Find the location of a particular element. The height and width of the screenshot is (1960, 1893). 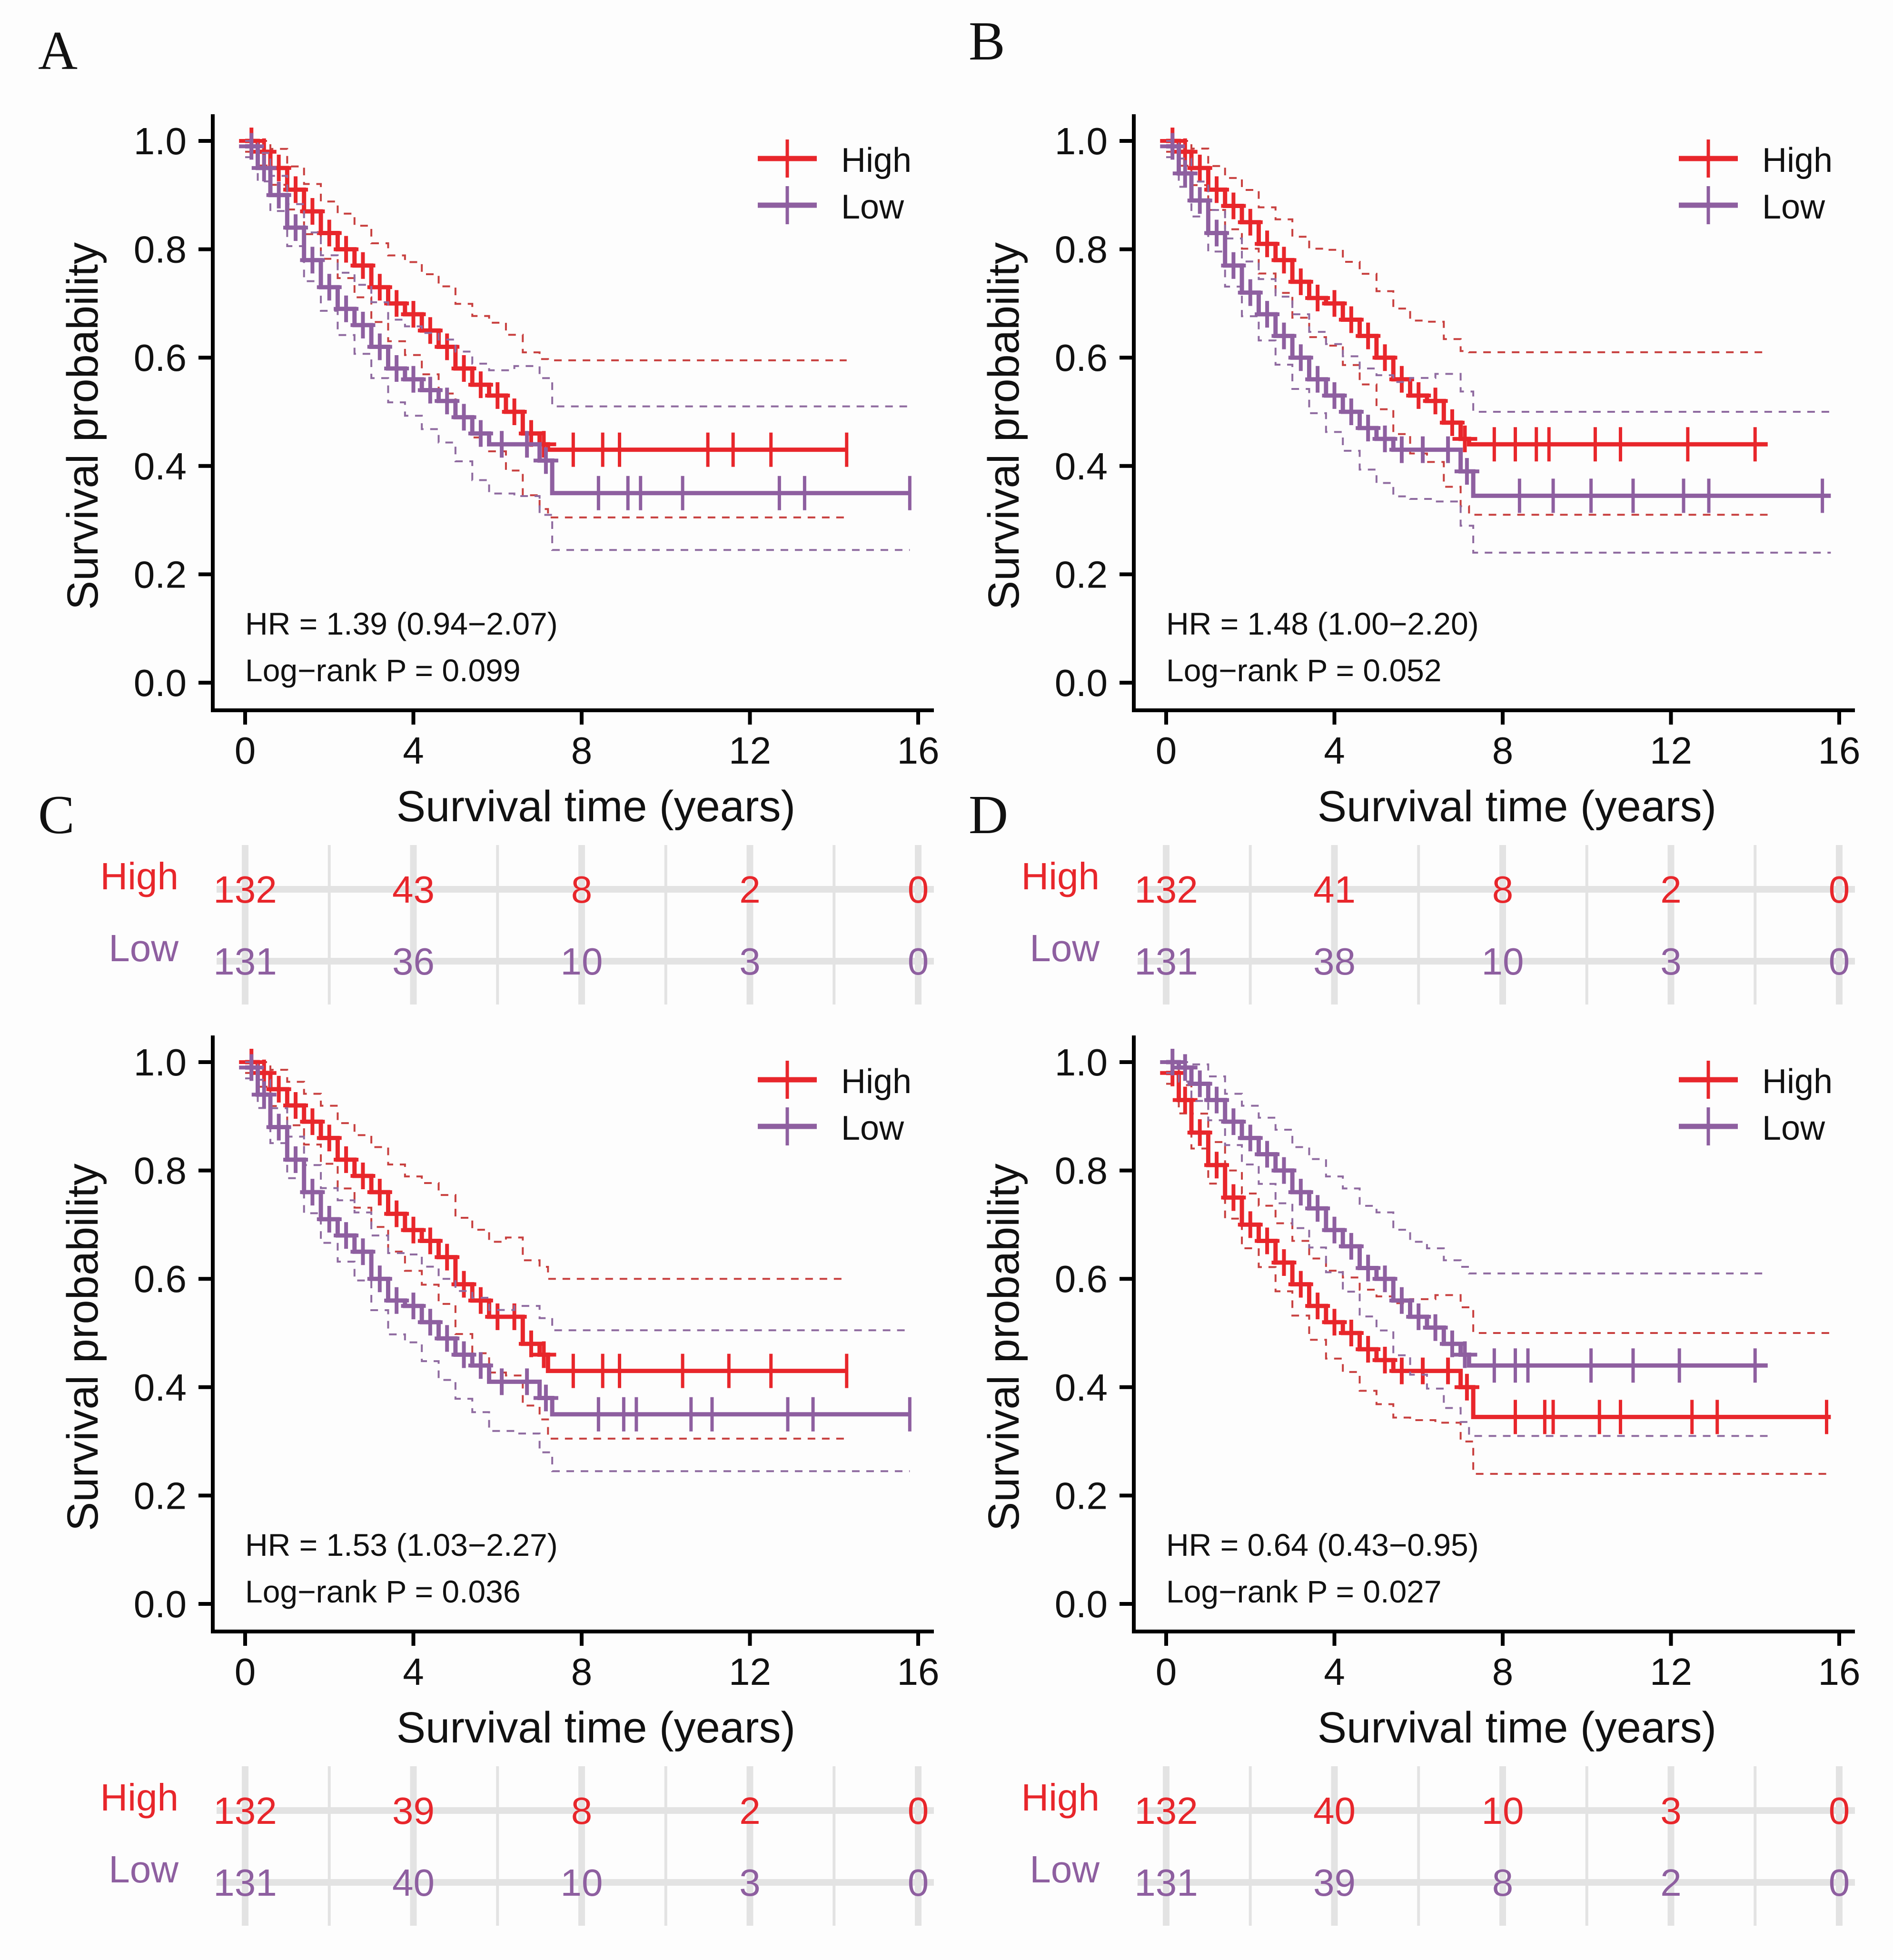

x-tick-label: 12 is located at coordinates (750, 750).